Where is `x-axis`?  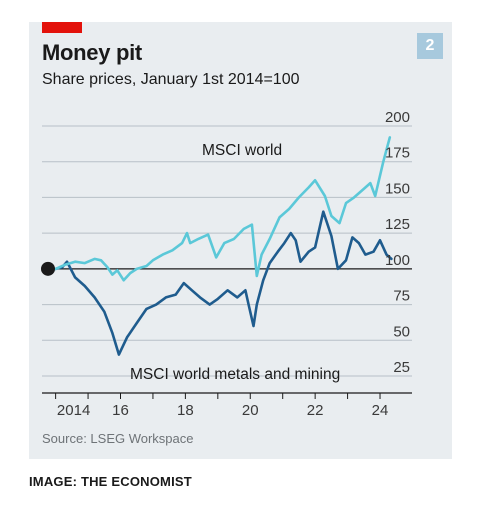
x-axis is located at coordinates (227, 395).